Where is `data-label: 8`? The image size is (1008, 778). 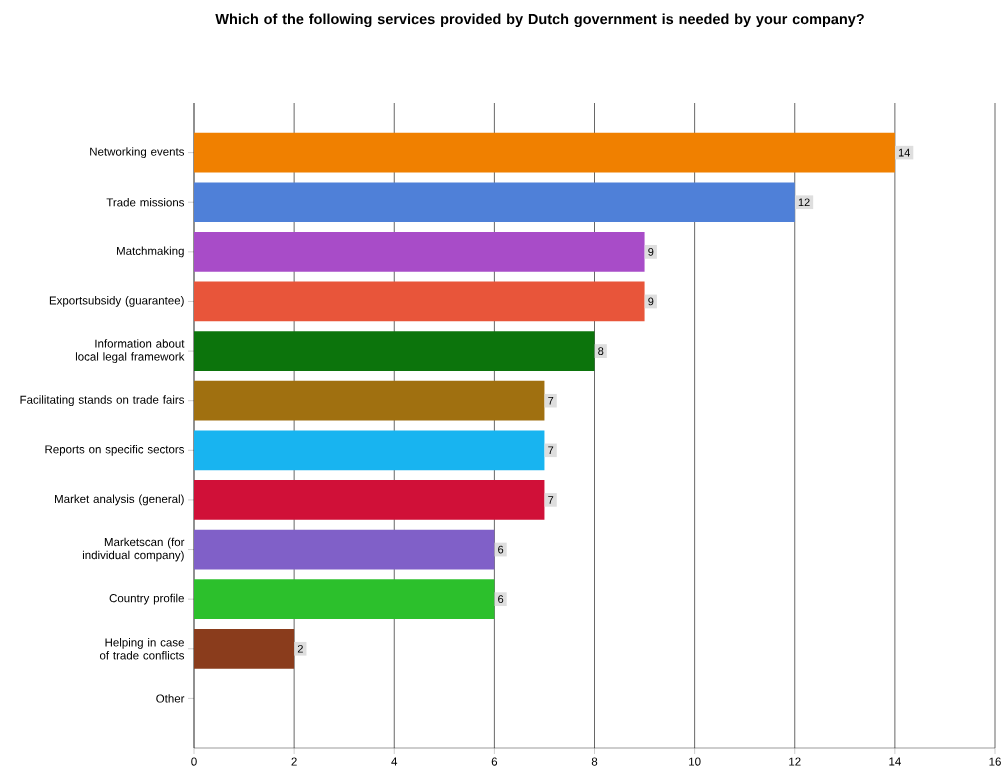
data-label: 8 is located at coordinates (601, 351).